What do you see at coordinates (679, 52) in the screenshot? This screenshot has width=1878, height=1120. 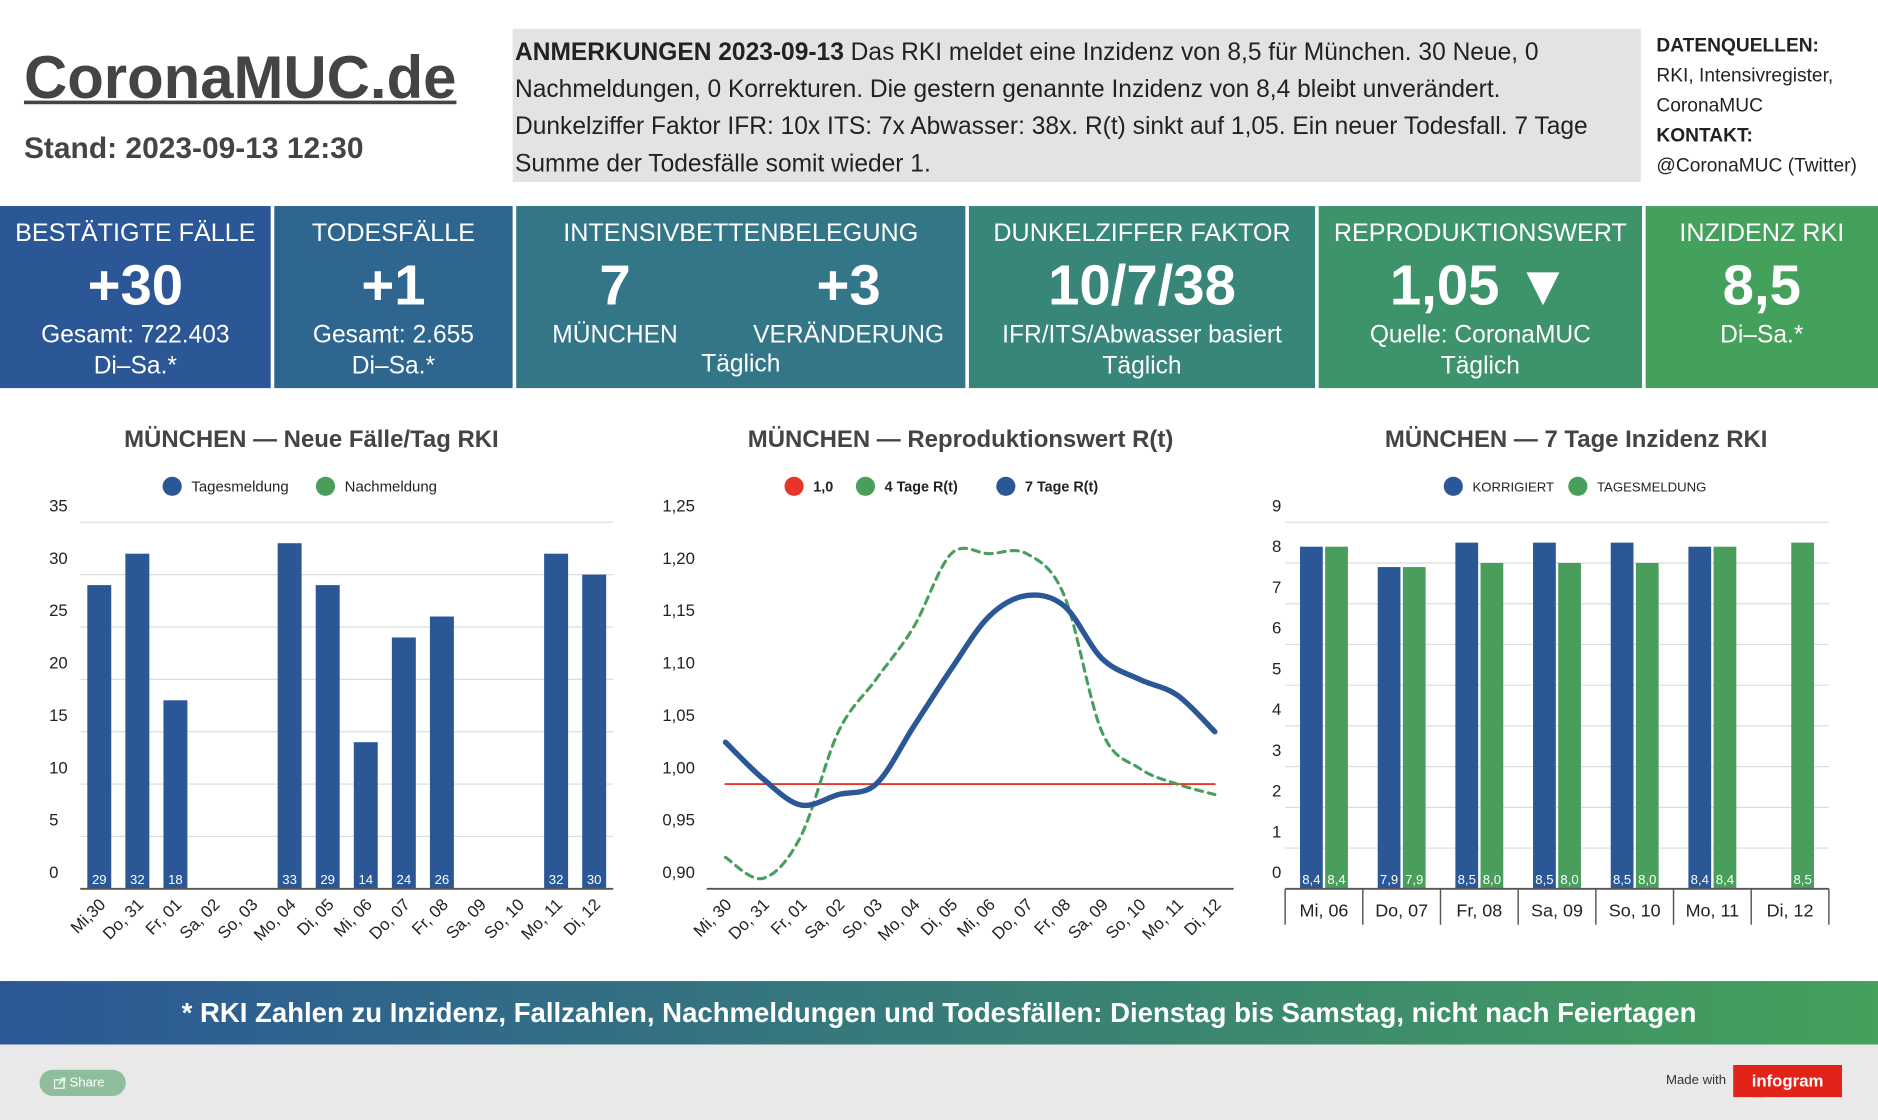 I see `notes-heading: ANMERKUNGEN 2023-09-13` at bounding box center [679, 52].